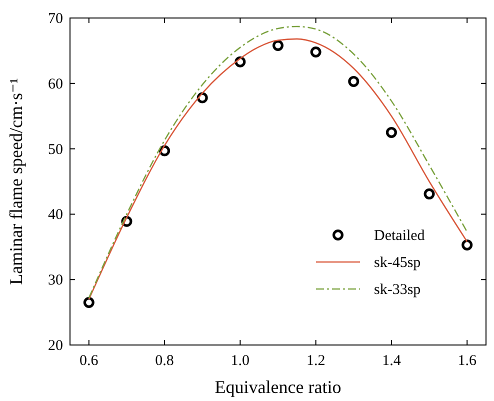  I want to click on legend-label: sk-33sp, so click(397, 290).